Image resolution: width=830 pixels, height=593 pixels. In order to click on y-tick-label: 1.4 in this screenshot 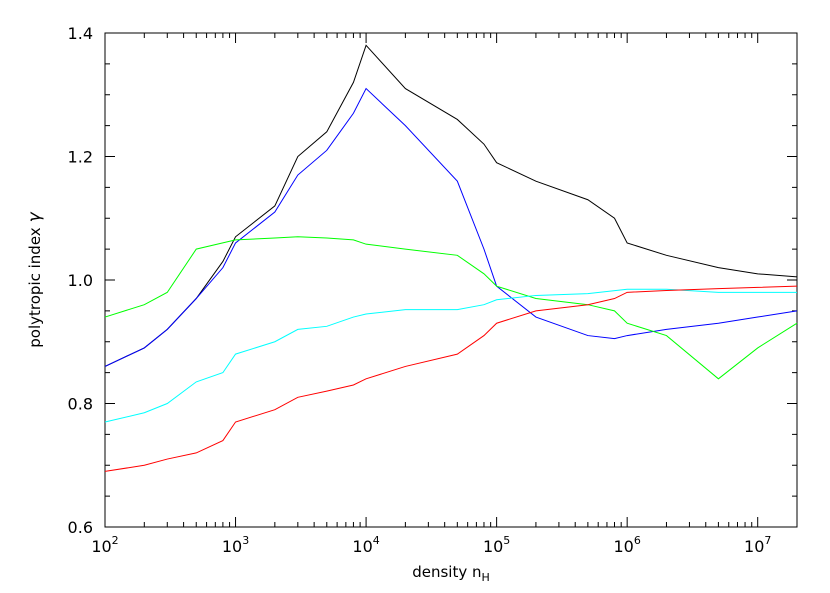, I will do `click(80, 33)`.